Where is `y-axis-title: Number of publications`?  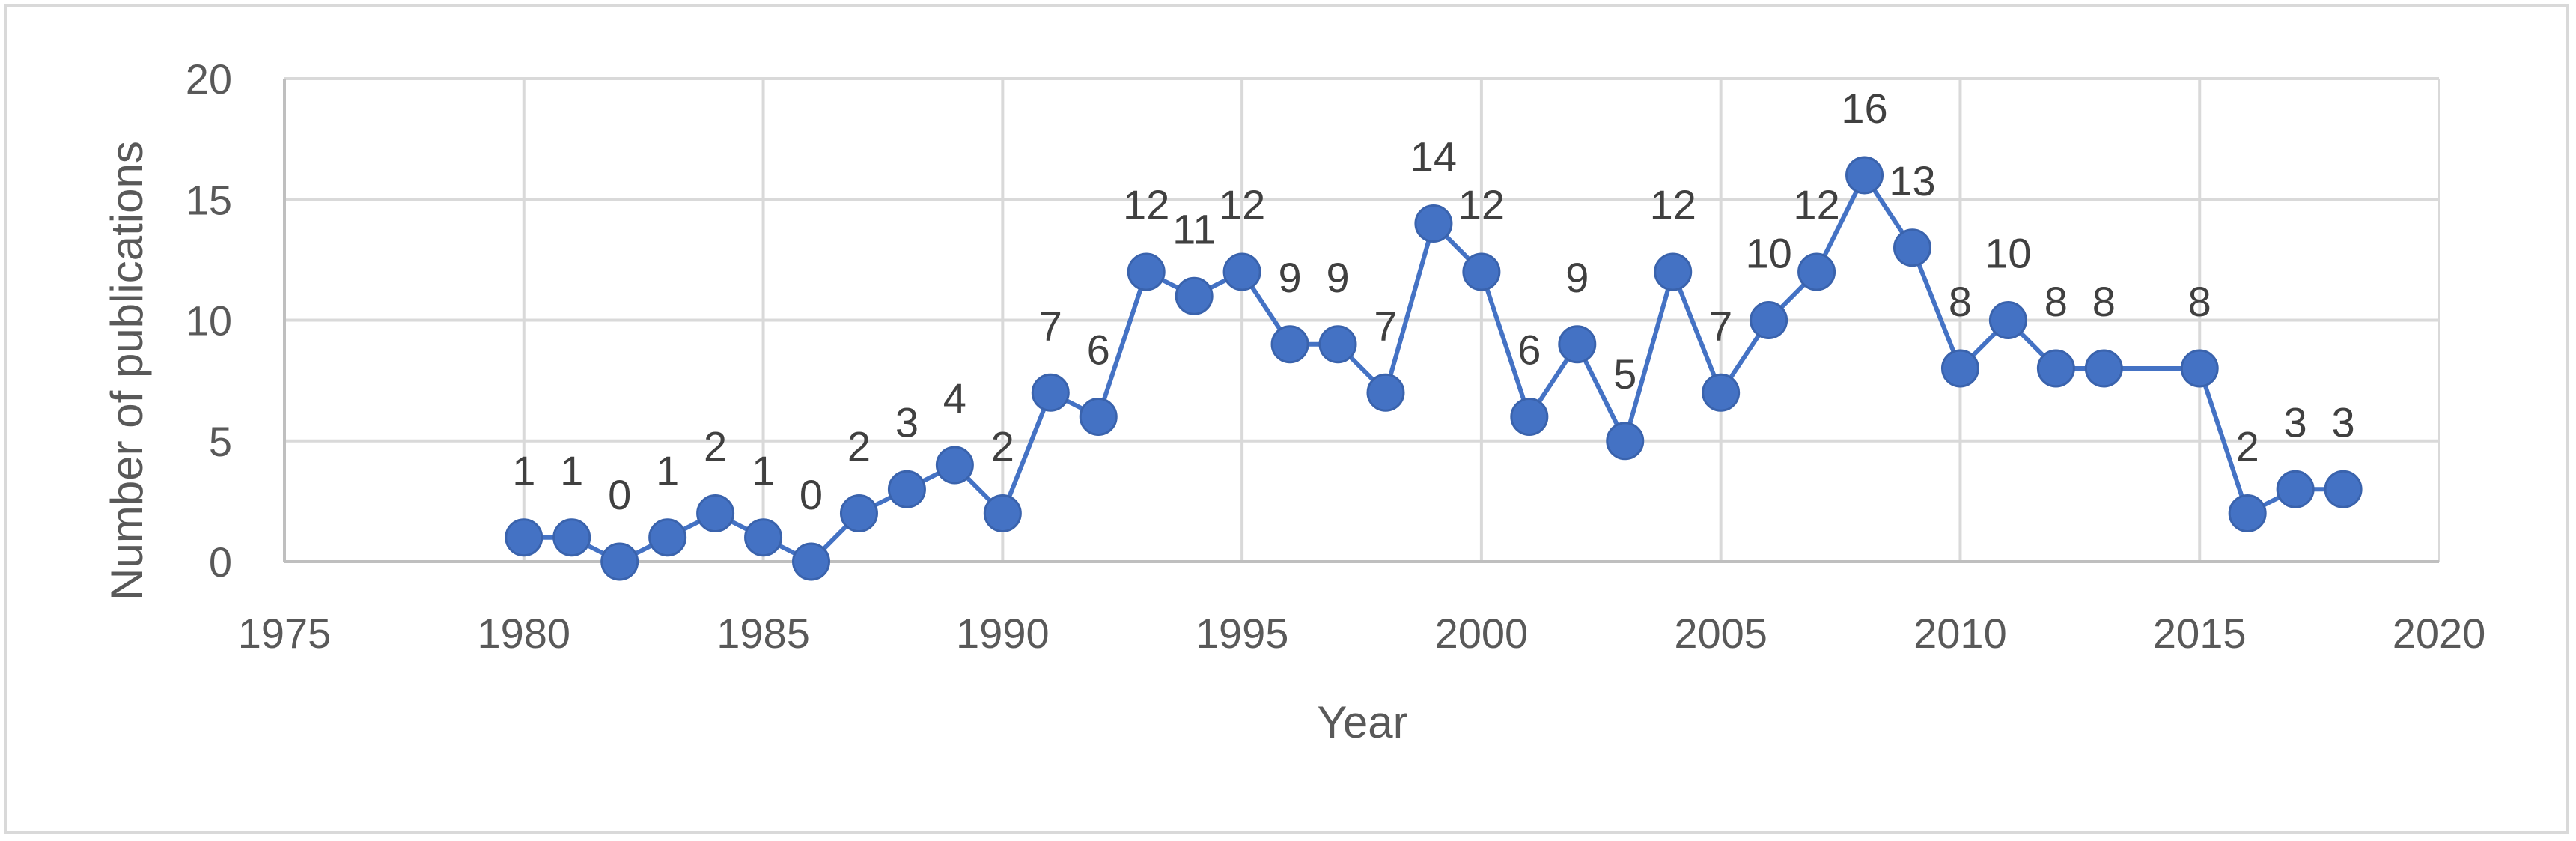 y-axis-title: Number of publications is located at coordinates (127, 371).